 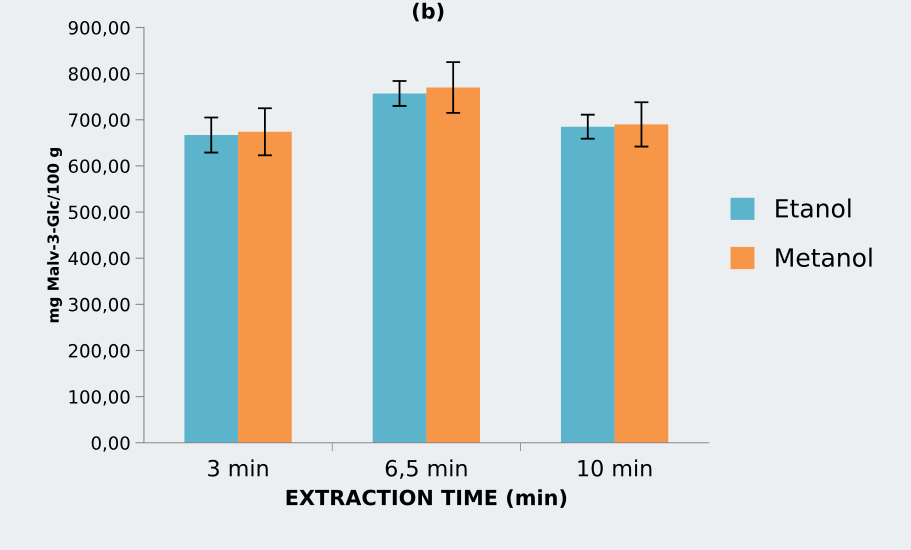 What do you see at coordinates (99, 352) in the screenshot?
I see `y-tick-label: 200,00` at bounding box center [99, 352].